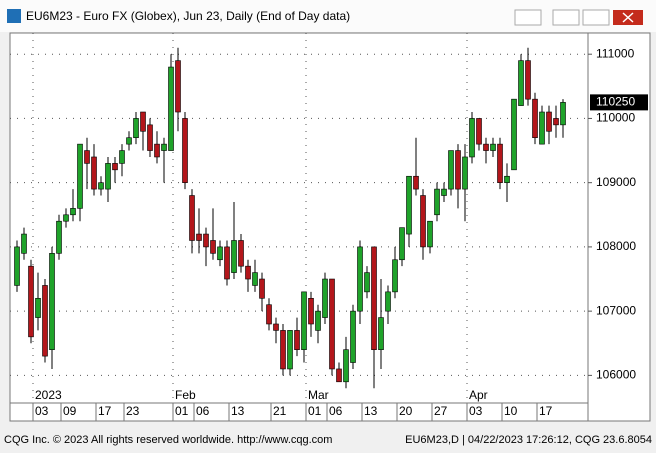  Describe the element at coordinates (615, 53) in the screenshot. I see `y-tick-label: 111000` at that location.